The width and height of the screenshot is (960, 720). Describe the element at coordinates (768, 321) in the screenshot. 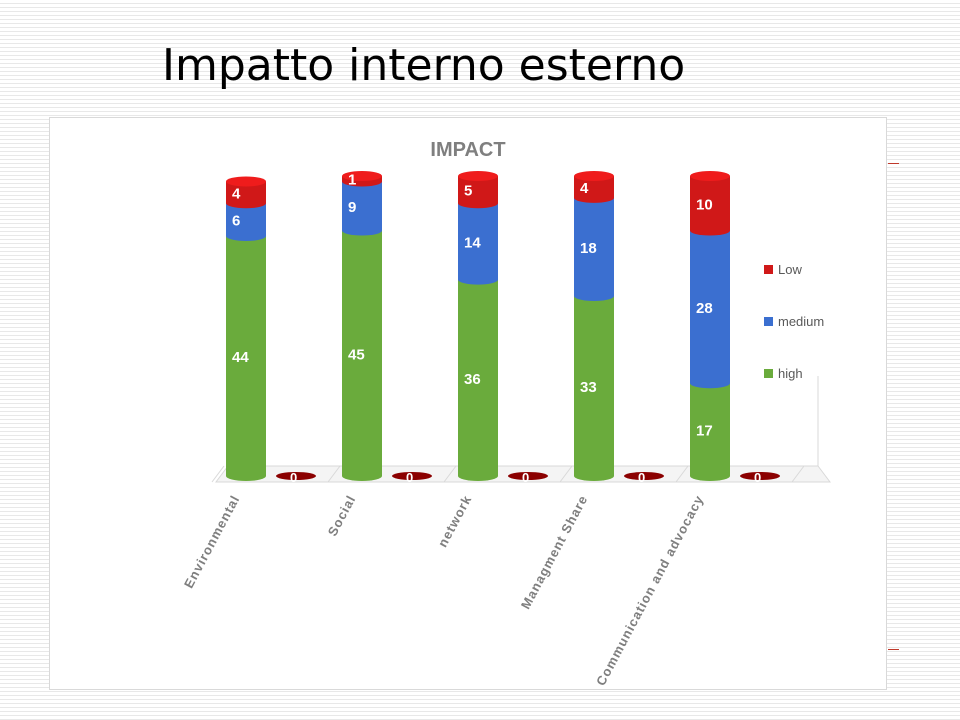

I see `legend-swatch-medium` at that location.